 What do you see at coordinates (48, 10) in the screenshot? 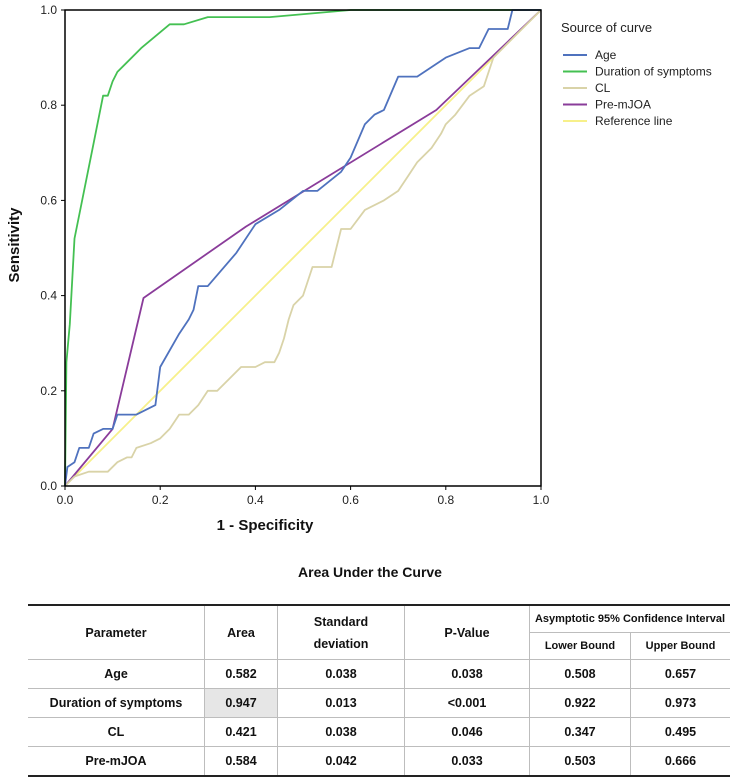
I see `y-tick-label: 1.0` at bounding box center [48, 10].